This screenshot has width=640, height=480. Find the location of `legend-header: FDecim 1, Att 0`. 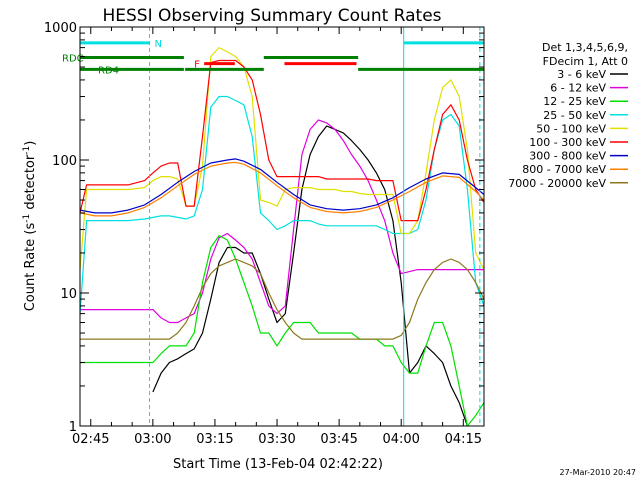

legend-header: FDecim 1, Att 0 is located at coordinates (585, 61).